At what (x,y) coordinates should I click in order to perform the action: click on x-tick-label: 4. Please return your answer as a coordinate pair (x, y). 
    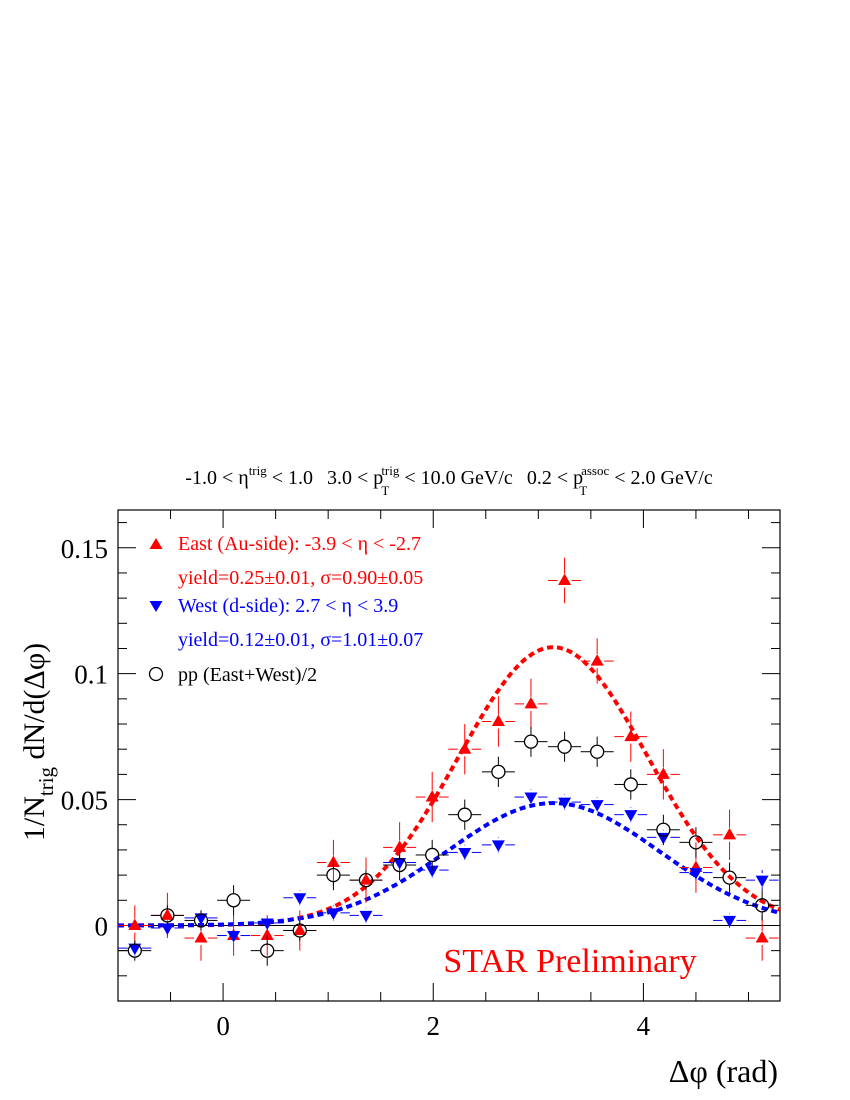
    Looking at the image, I should click on (644, 1026).